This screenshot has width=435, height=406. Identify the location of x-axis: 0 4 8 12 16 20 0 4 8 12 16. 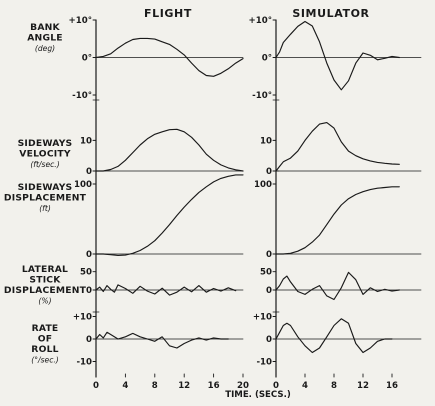
(245, 382).